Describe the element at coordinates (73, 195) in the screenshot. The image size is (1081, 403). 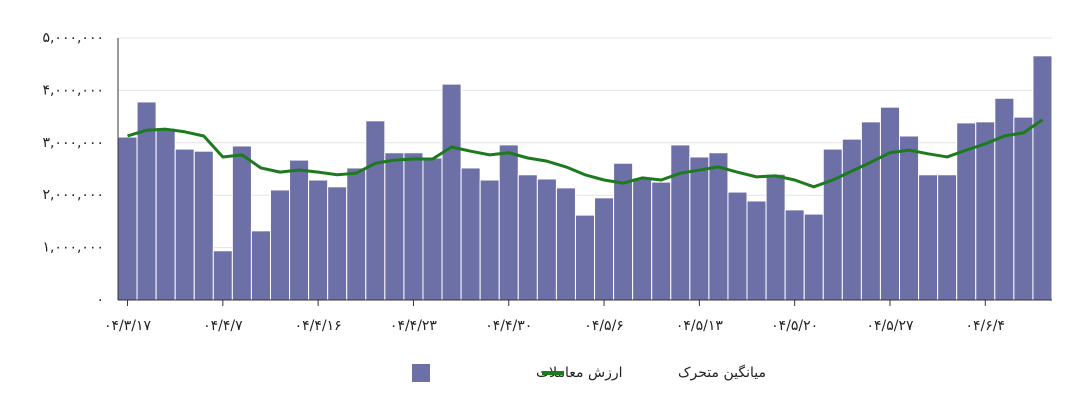
I see `y-tick-label: ۲,۰۰۰,۰۰۰` at that location.